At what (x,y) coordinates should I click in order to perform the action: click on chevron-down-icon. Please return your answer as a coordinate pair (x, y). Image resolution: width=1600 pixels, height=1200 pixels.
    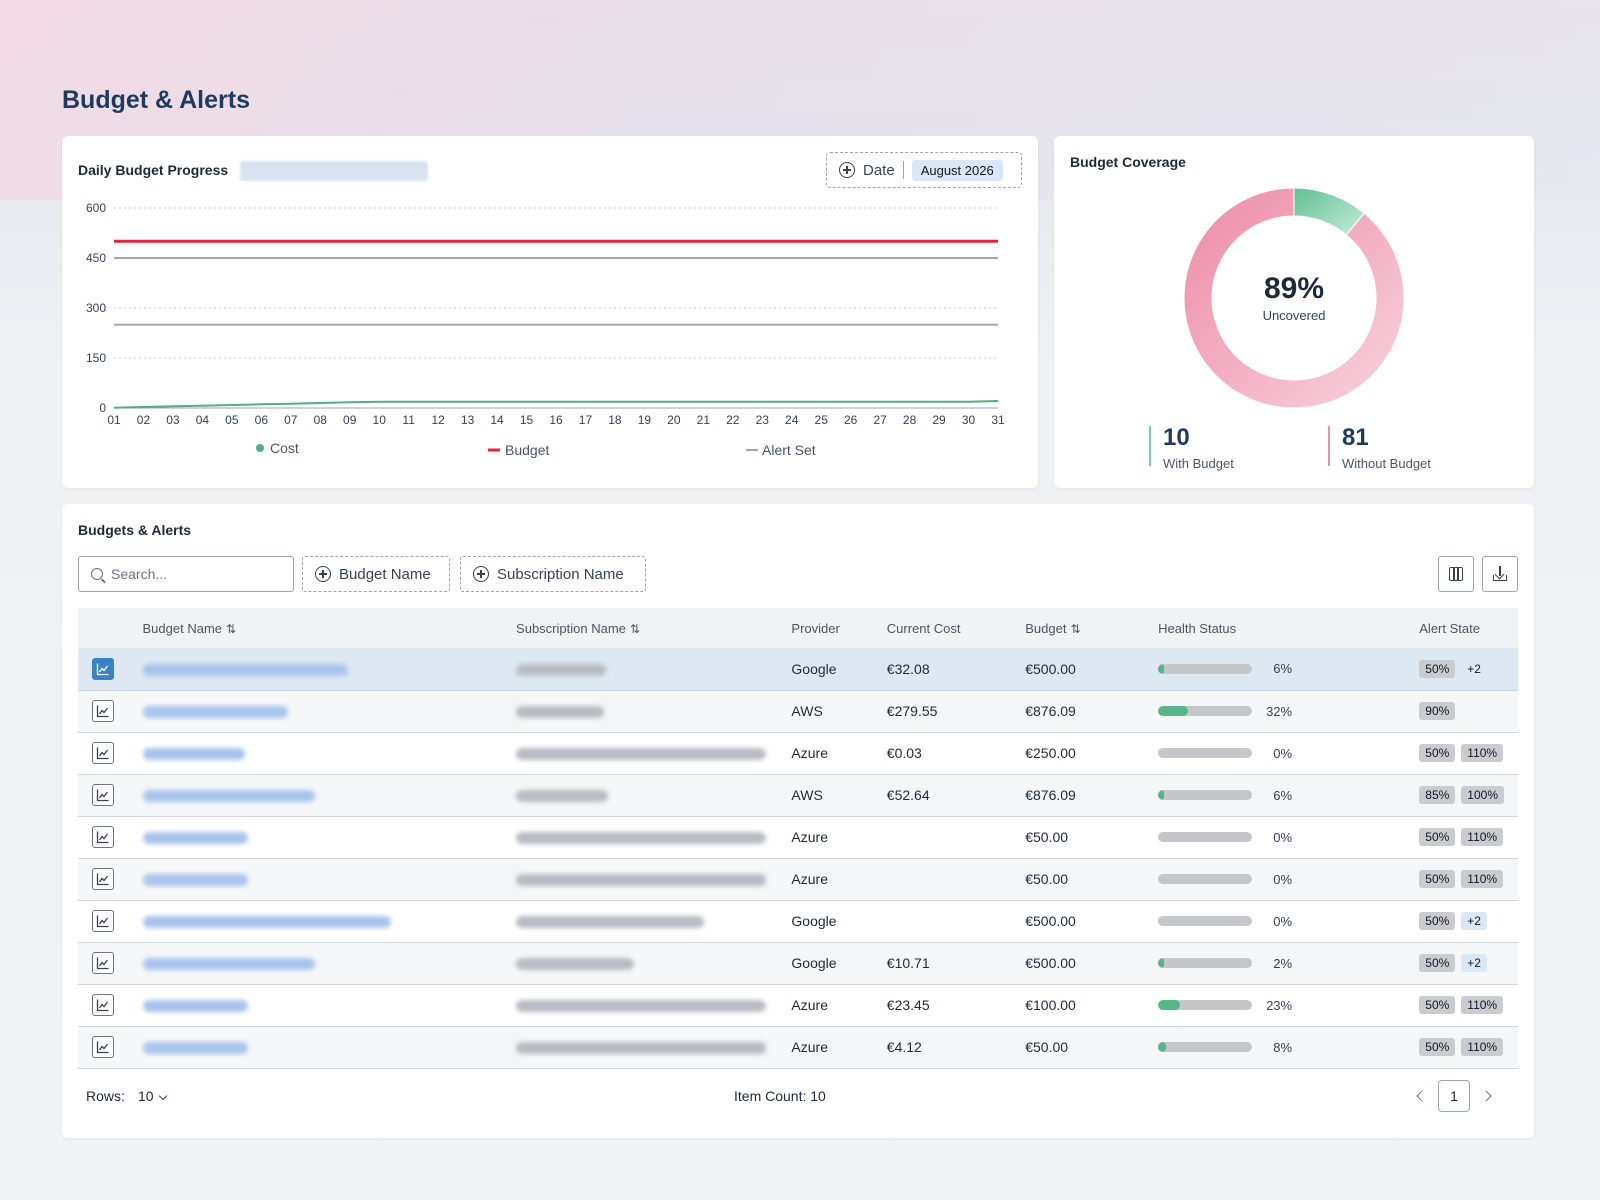
    Looking at the image, I should click on (162, 1096).